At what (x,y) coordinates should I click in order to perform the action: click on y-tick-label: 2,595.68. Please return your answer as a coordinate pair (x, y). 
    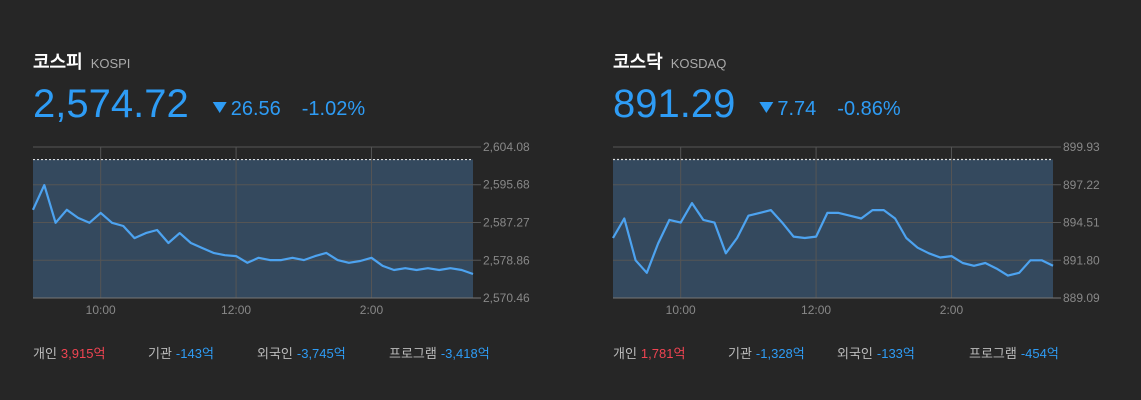
    Looking at the image, I should click on (506, 185).